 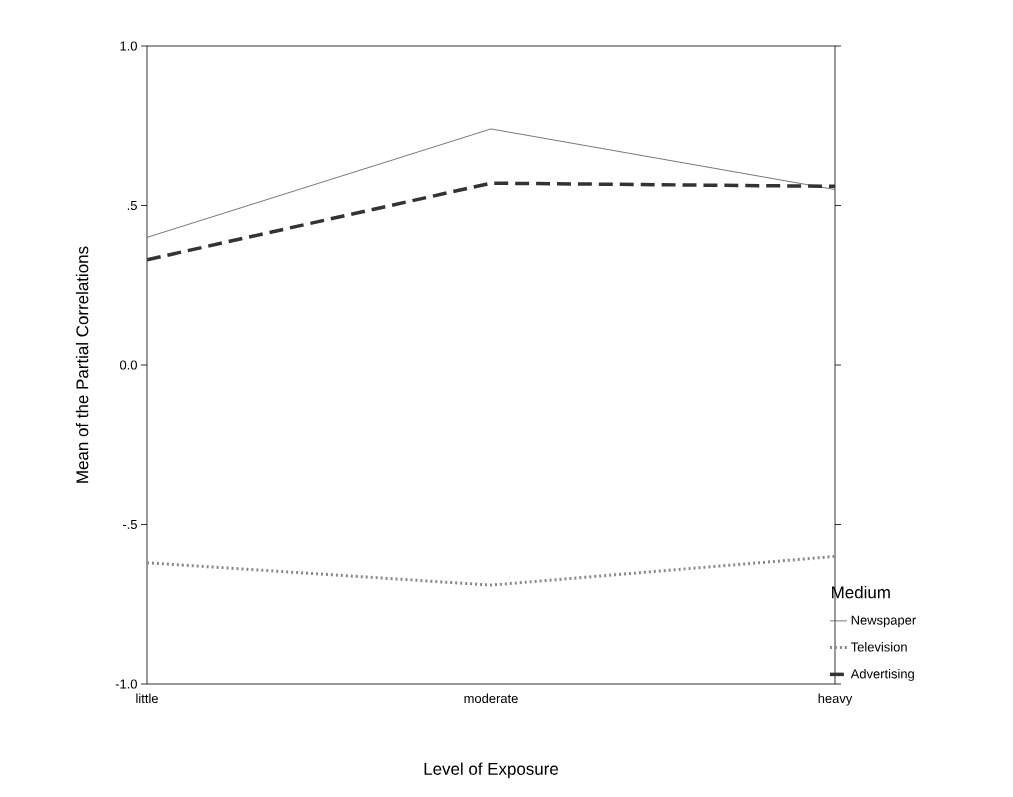 What do you see at coordinates (491, 770) in the screenshot?
I see `x-axis-title: Level of Exposure` at bounding box center [491, 770].